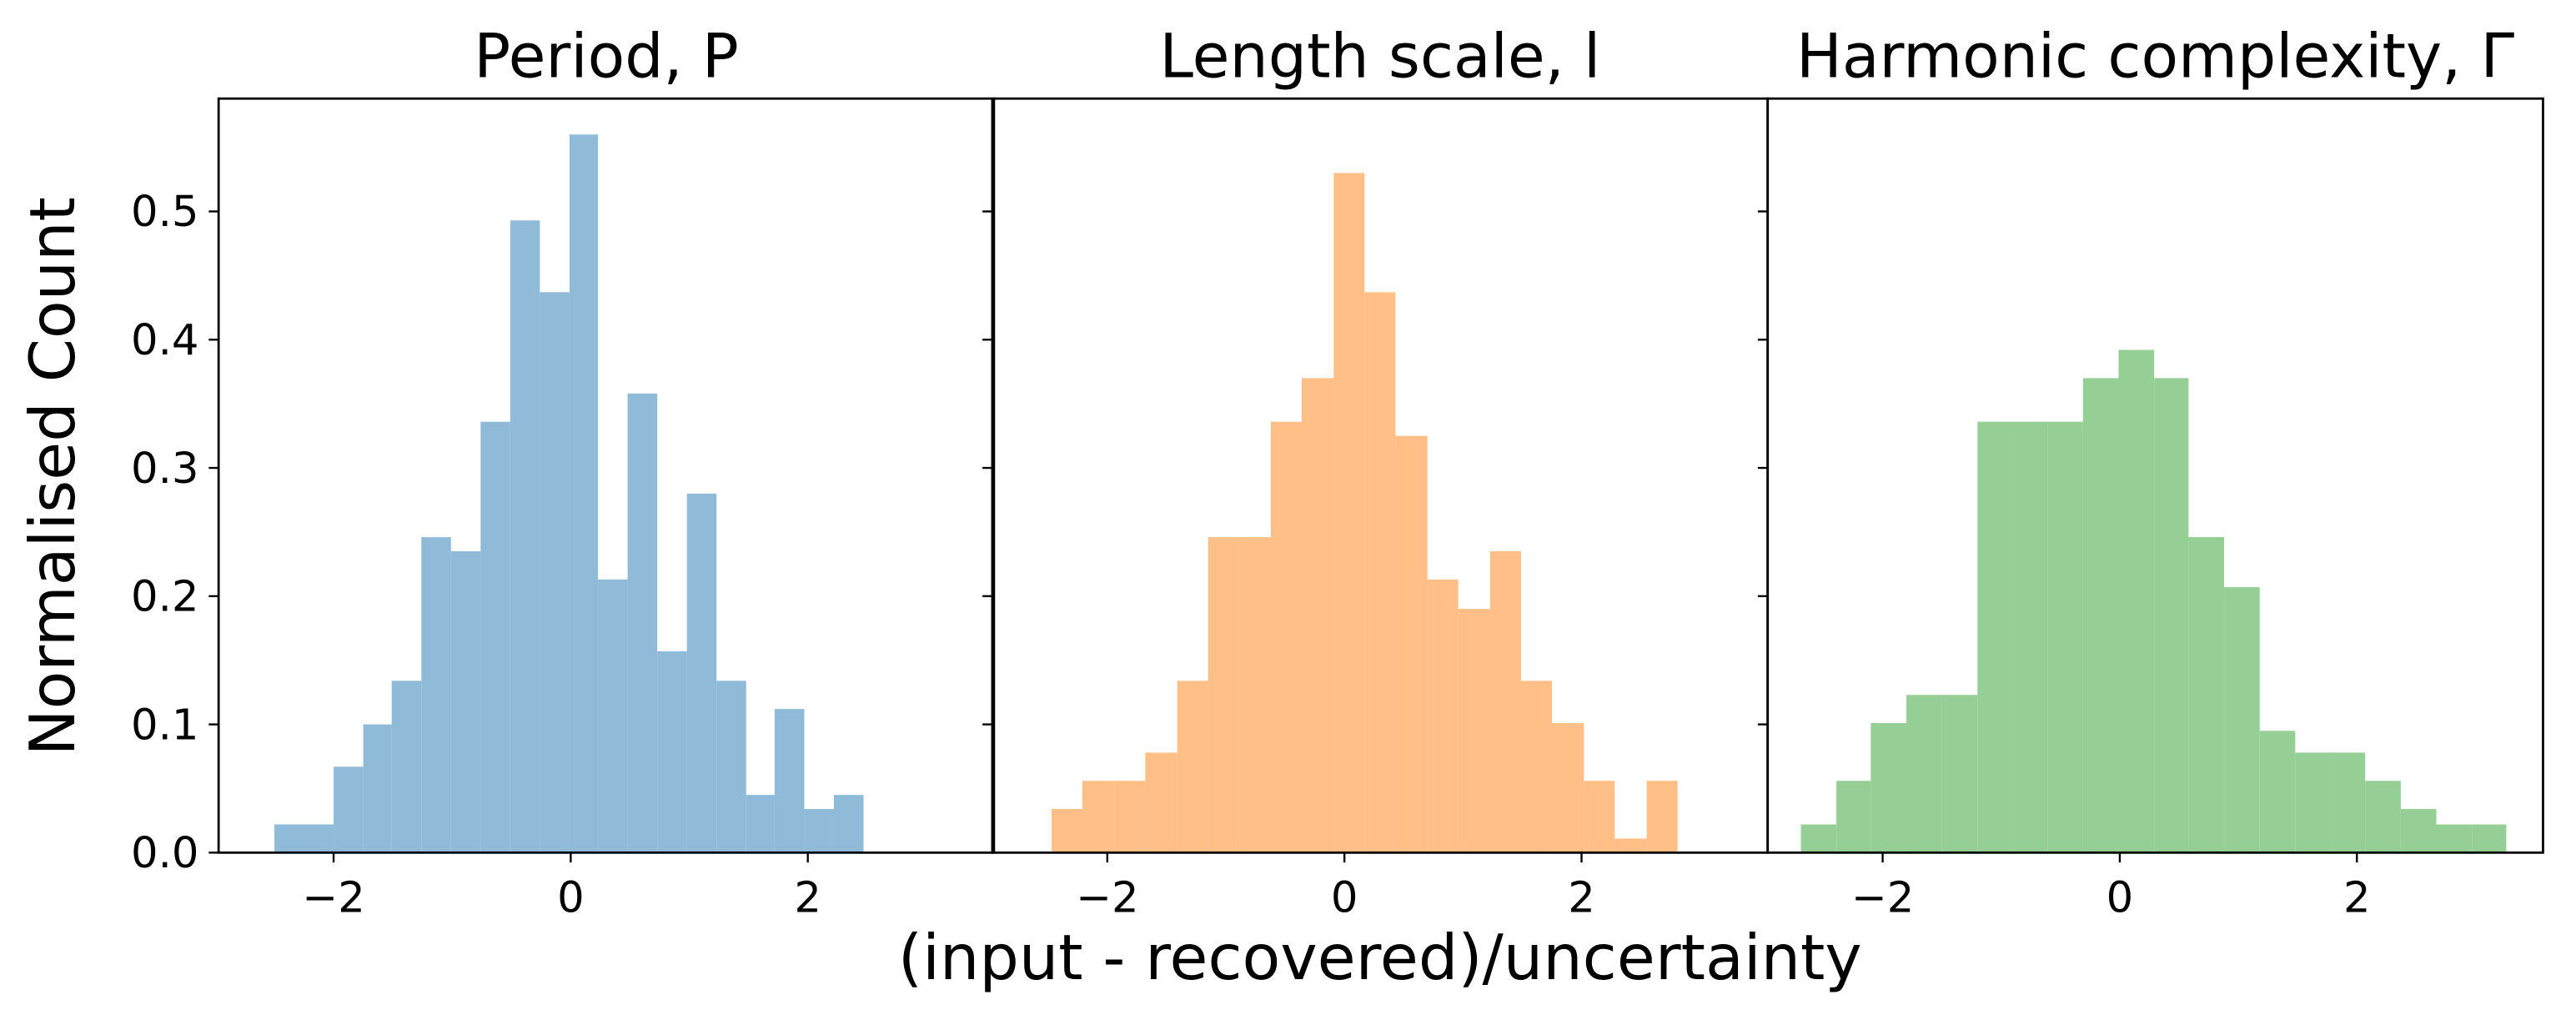 The height and width of the screenshot is (1035, 2576). I want to click on y-tick-label: 0.2, so click(164, 597).